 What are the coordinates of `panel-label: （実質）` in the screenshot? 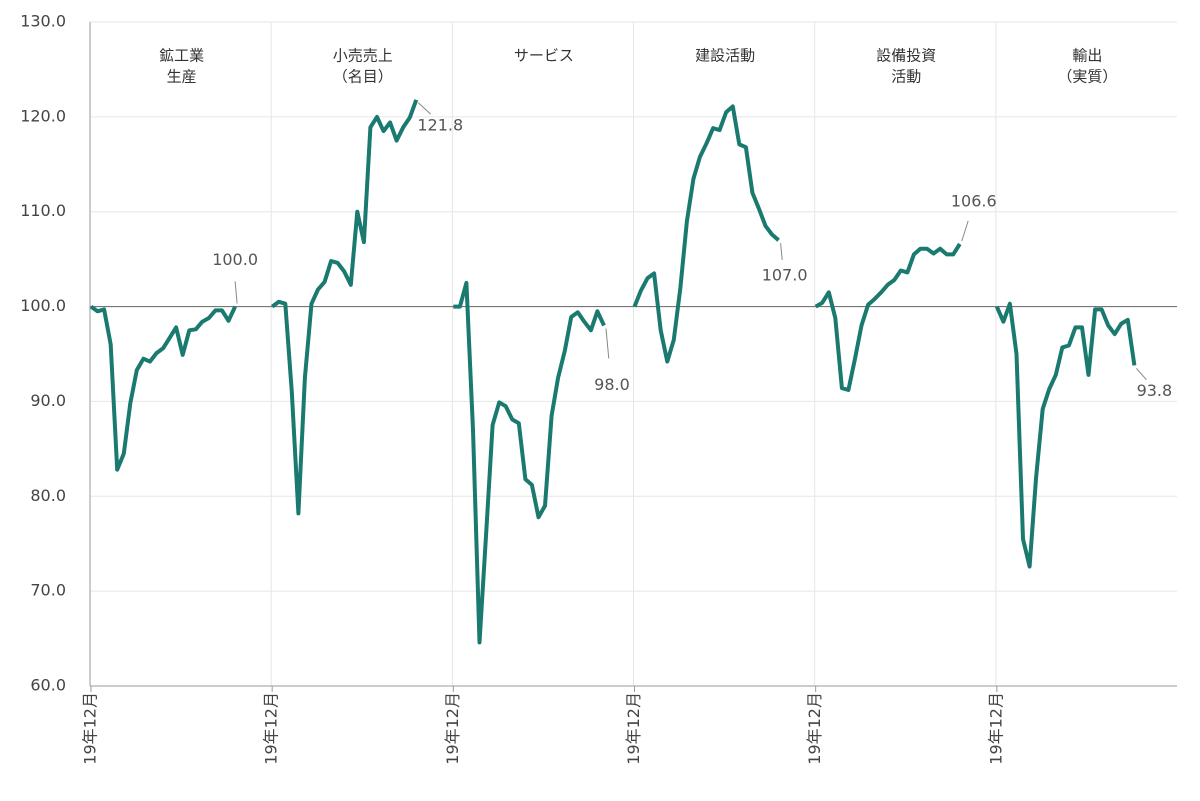 It's located at (1087, 77).